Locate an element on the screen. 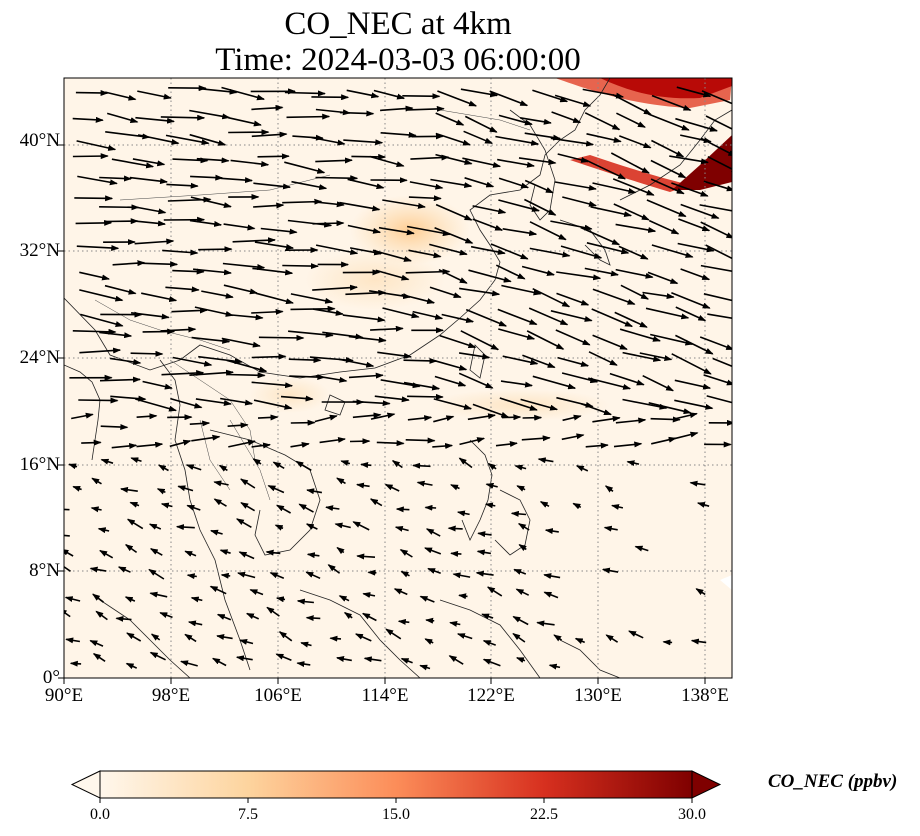  map-title-line1: CO_NEC at 4km is located at coordinates (398, 24).